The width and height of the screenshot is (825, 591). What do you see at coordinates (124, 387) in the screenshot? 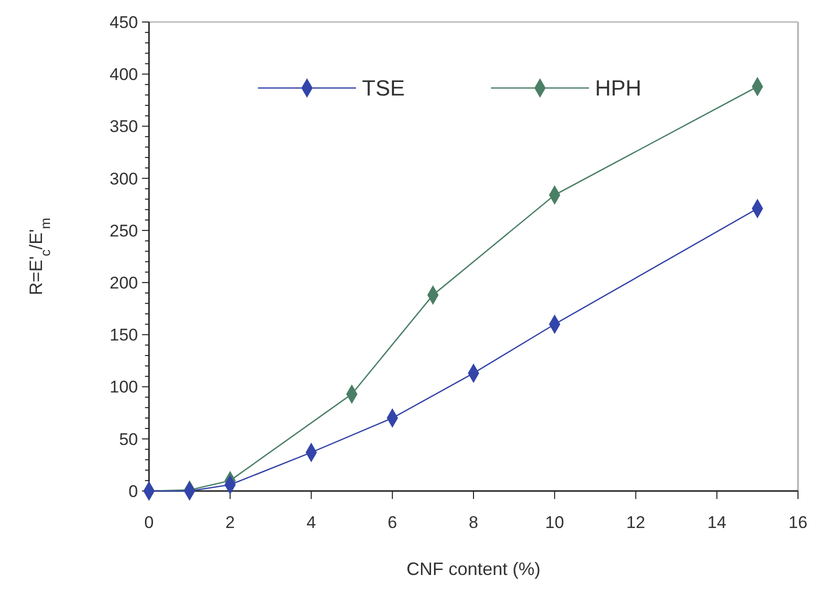
I see `y-tick-label: 100` at bounding box center [124, 387].